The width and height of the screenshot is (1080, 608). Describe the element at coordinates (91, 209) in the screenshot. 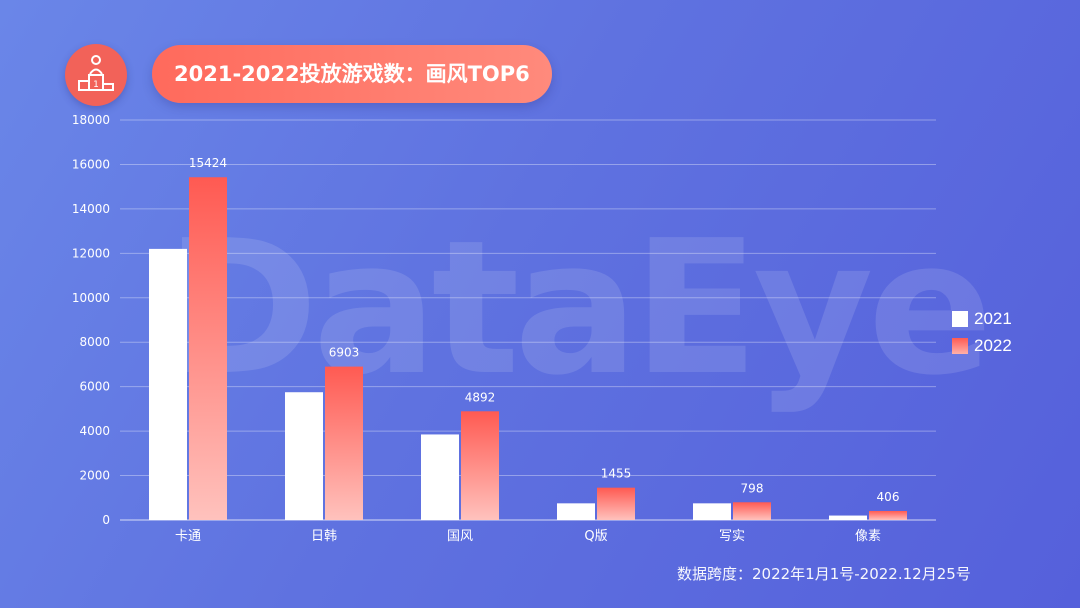

I see `y-tick-label: 14000` at that location.